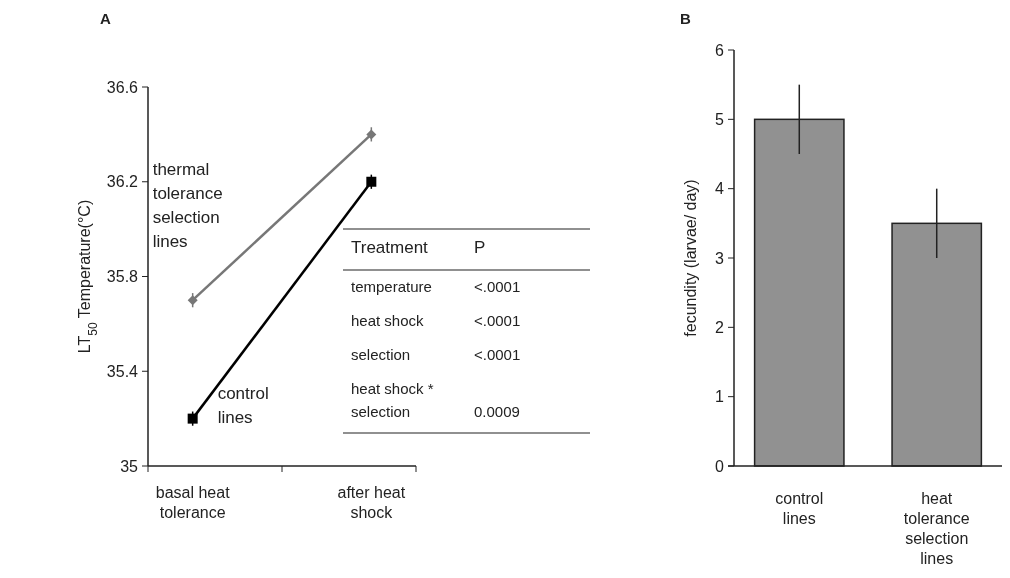  What do you see at coordinates (381, 354) in the screenshot?
I see `annotation: selection` at bounding box center [381, 354].